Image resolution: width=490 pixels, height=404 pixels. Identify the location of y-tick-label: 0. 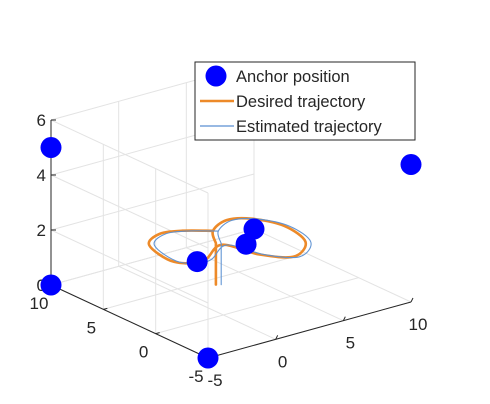
(143, 352).